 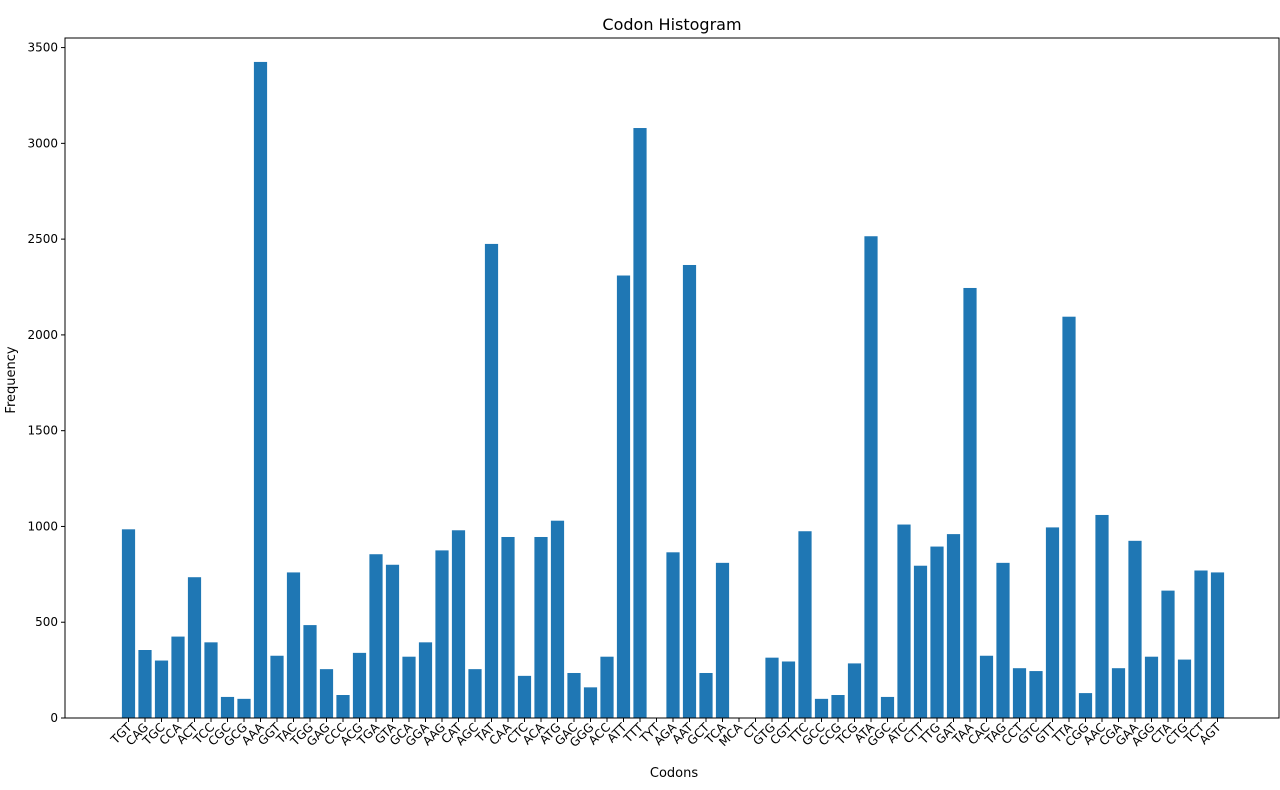 What do you see at coordinates (343, 706) in the screenshot?
I see `bar-ccc` at bounding box center [343, 706].